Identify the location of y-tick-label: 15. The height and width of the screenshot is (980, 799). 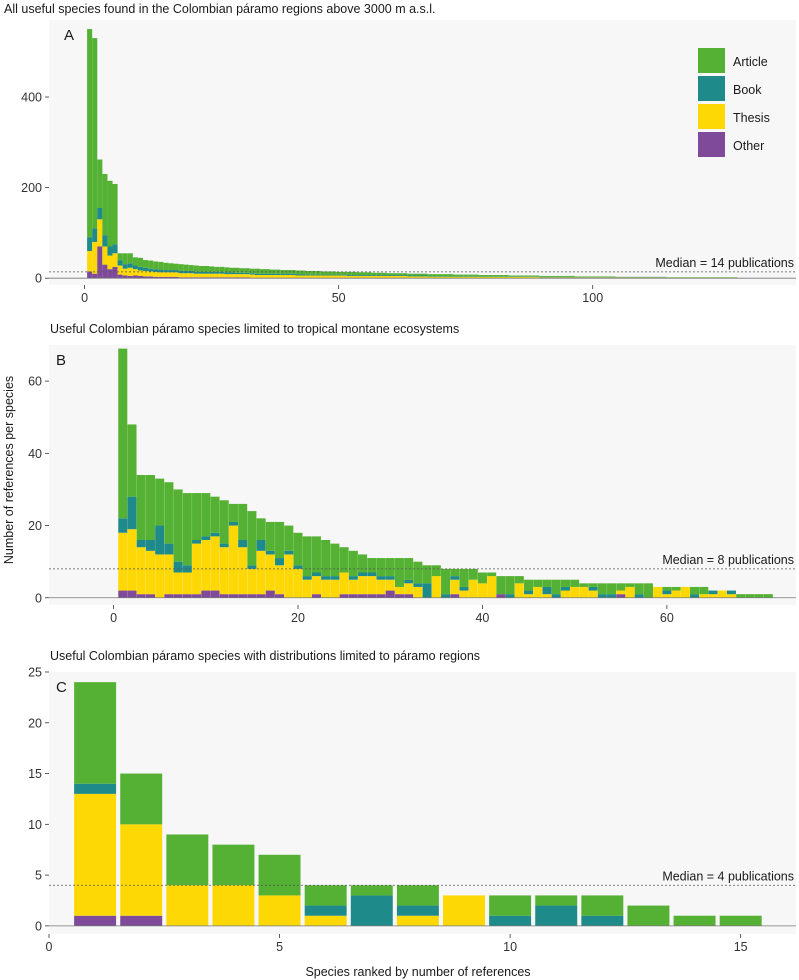
(35, 774).